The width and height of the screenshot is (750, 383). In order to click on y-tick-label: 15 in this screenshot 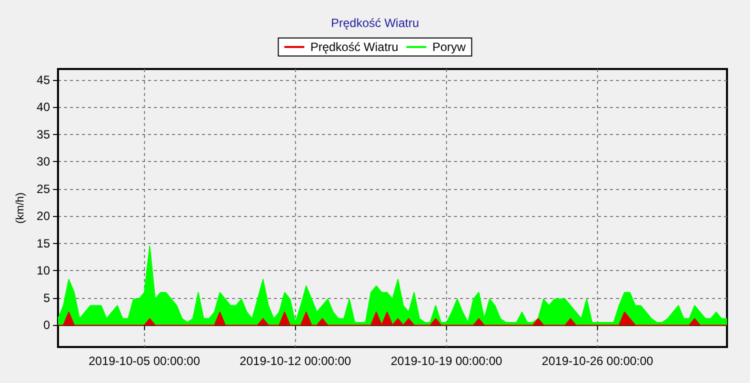, I will do `click(43, 243)`.